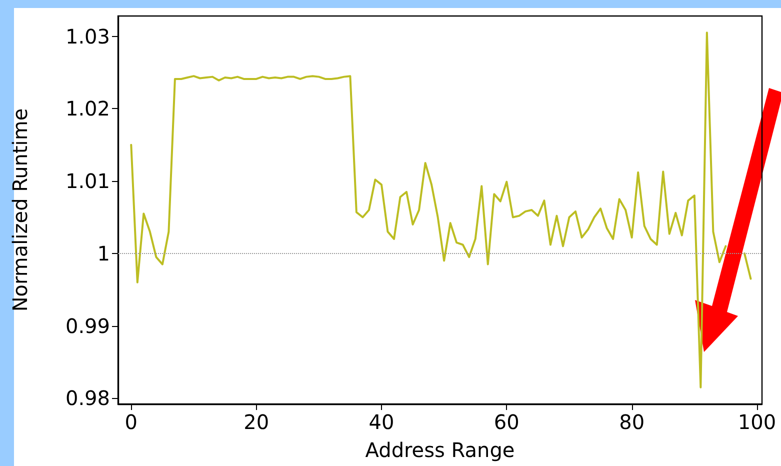 The width and height of the screenshot is (781, 466). I want to click on x-axis-title: Address Range, so click(440, 450).